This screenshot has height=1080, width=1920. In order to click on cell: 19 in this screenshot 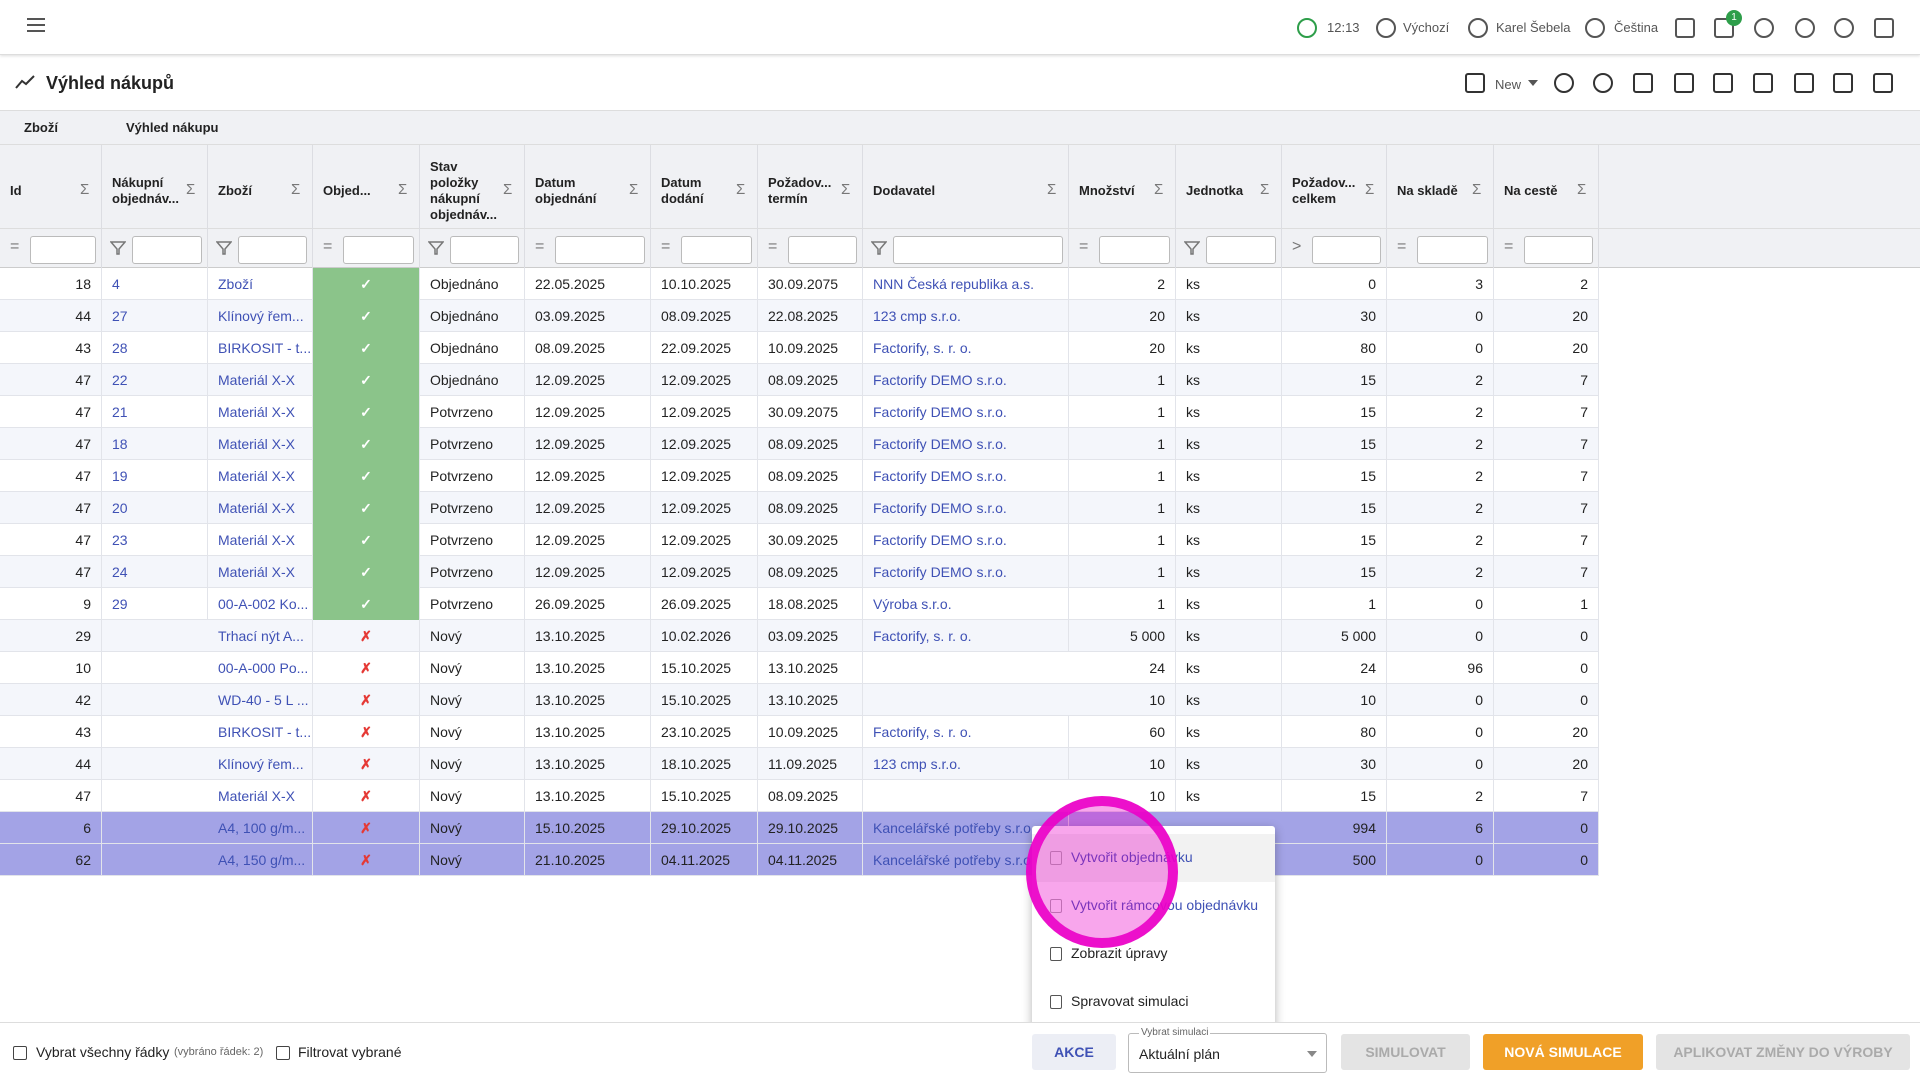, I will do `click(155, 476)`.